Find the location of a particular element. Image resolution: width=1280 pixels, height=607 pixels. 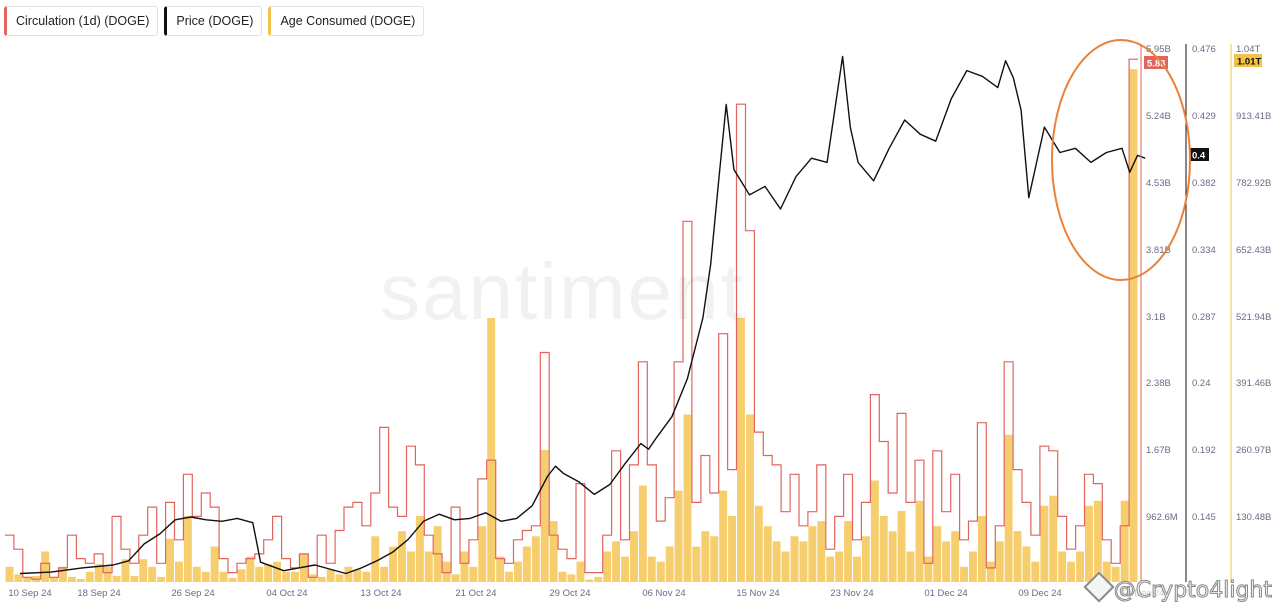

legend-circulation: Circulation (1d) (DOGE) is located at coordinates (81, 21).